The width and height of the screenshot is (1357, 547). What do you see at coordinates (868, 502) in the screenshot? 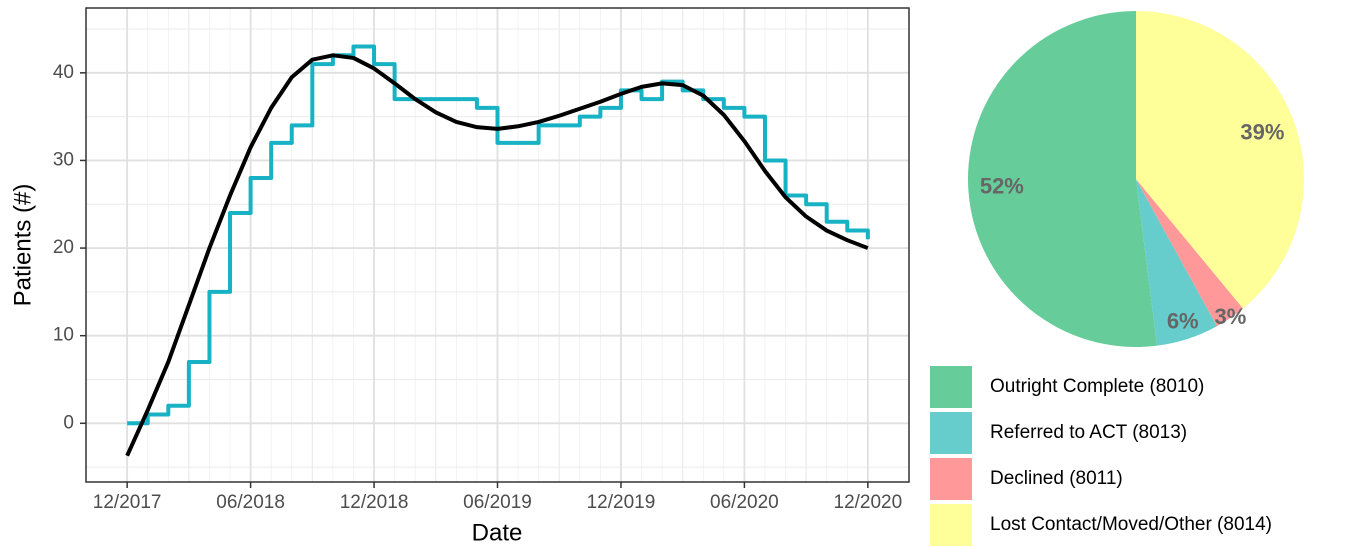
I see `x-tick-label: 12/2020` at bounding box center [868, 502].